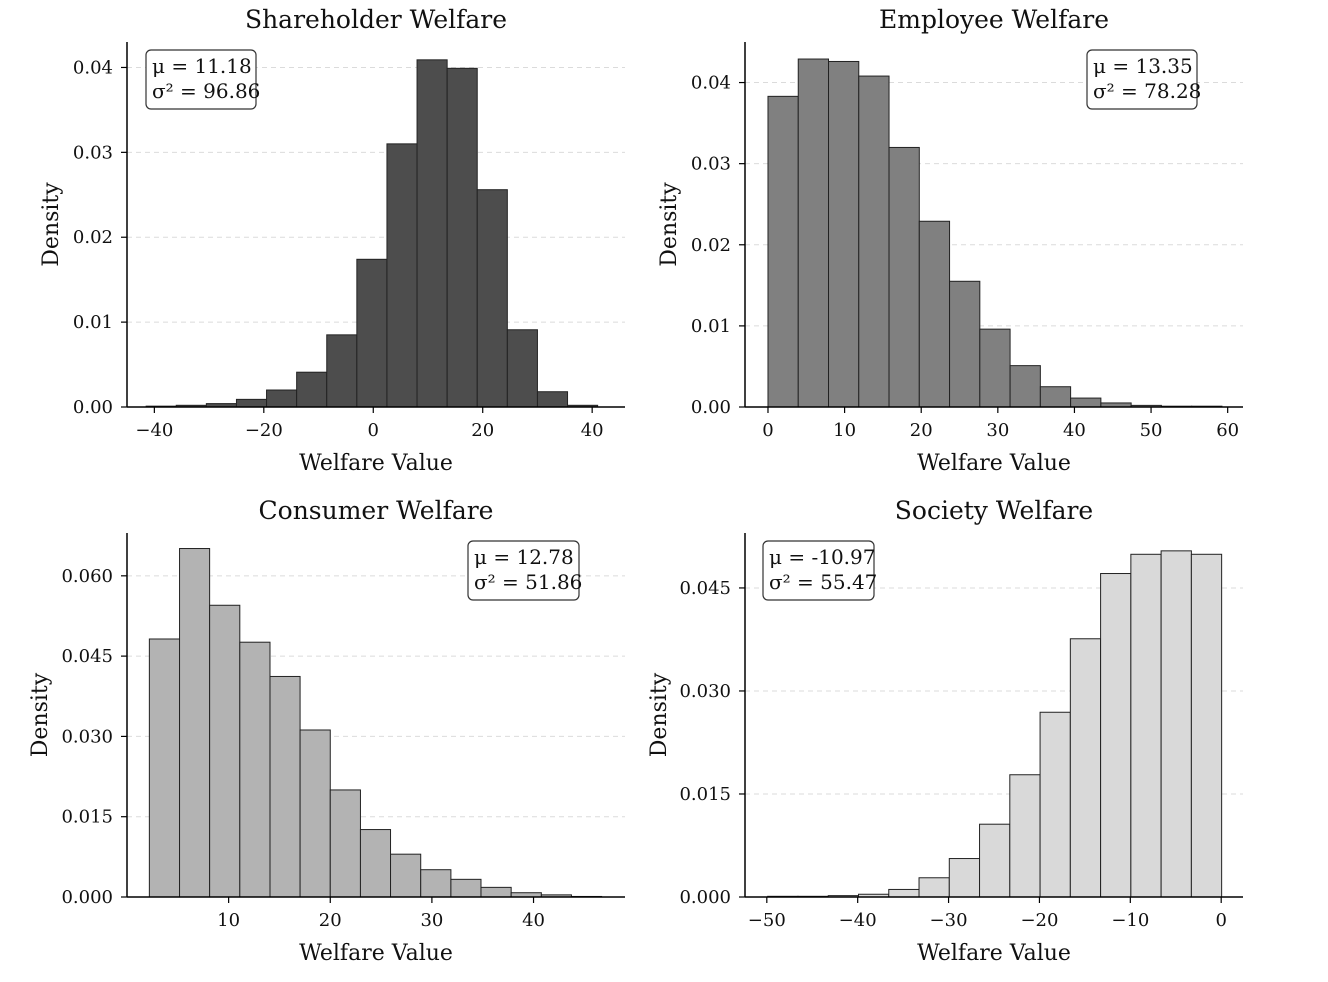 The width and height of the screenshot is (1328, 982). What do you see at coordinates (376, 510) in the screenshot?
I see `chart-title: Consumer Welfare` at bounding box center [376, 510].